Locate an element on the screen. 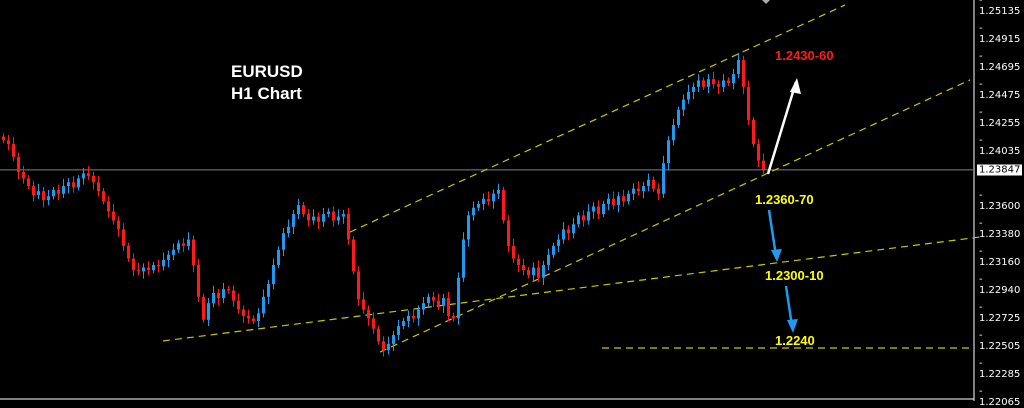  scroll-marker is located at coordinates (766, 2).